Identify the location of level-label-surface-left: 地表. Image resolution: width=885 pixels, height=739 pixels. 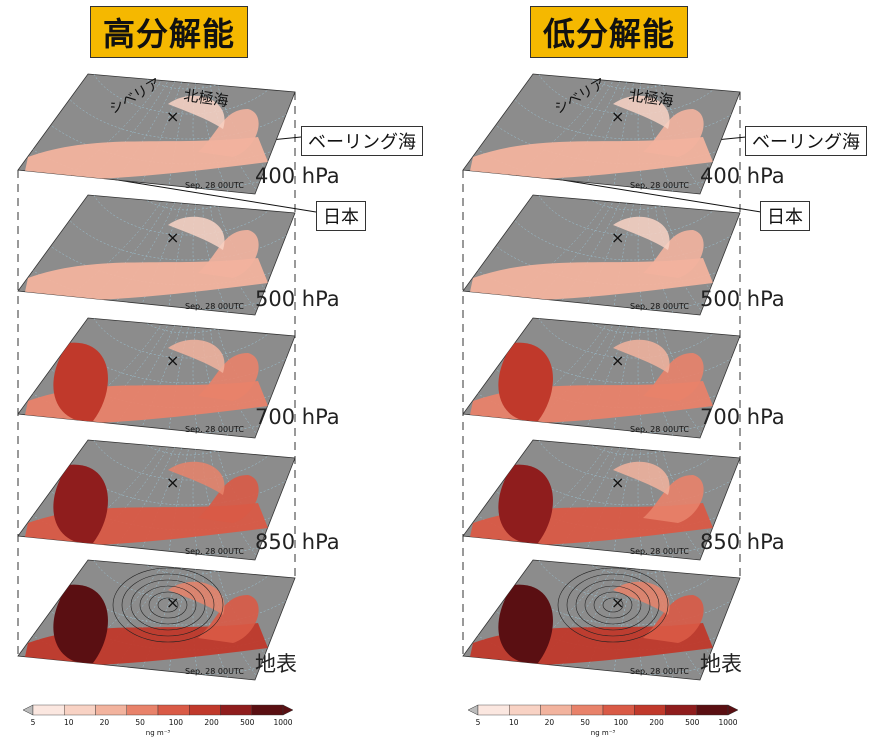
(276, 664).